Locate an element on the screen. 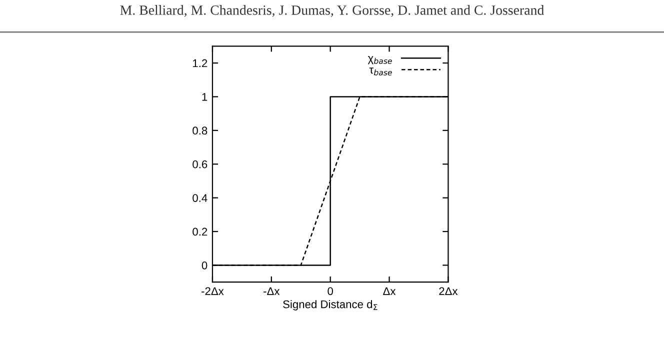 This screenshot has width=664, height=337. y-tick-label: 1 is located at coordinates (205, 97).